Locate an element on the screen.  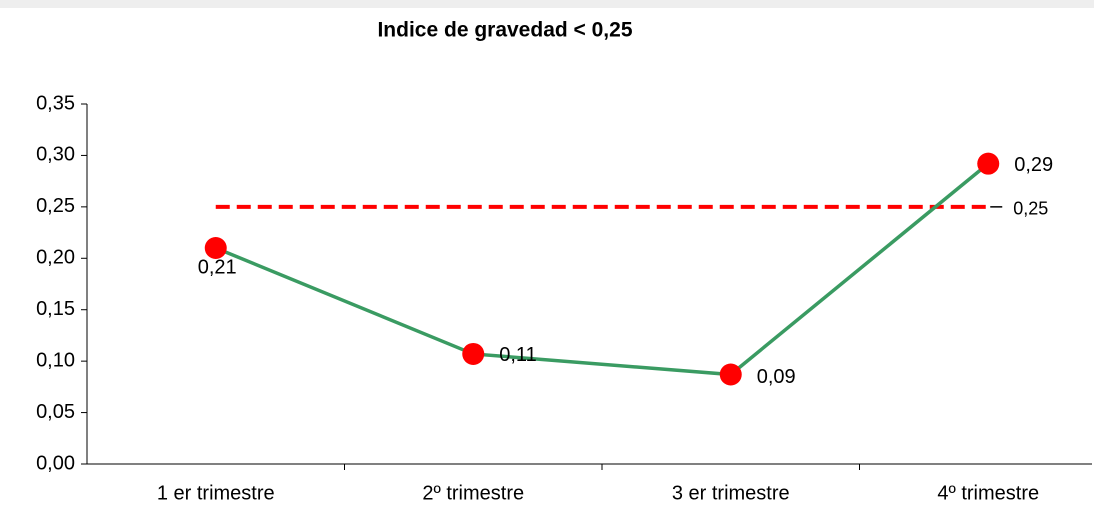
x-tick-label: 1 er trimestre is located at coordinates (216, 493).